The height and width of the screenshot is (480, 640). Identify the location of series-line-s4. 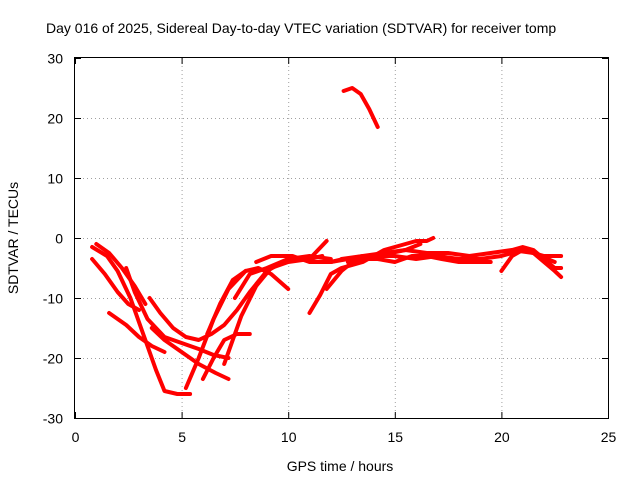
(137, 332).